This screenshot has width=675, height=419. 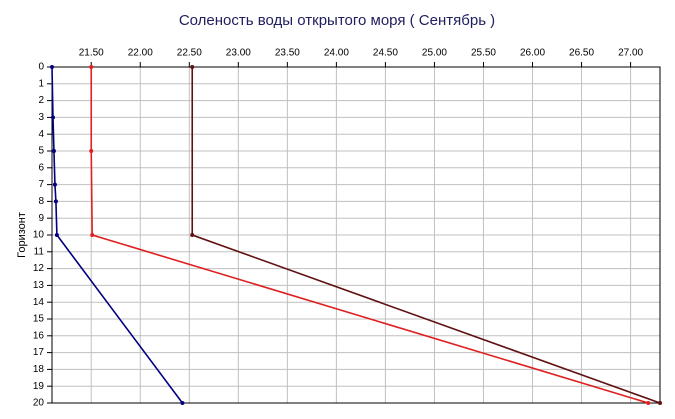 I want to click on y-tick-label: 8, so click(x=41, y=201).